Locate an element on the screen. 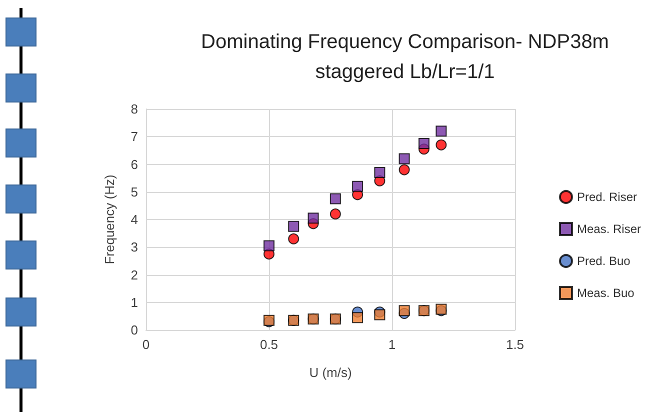  chart-title: Dominating Frequency Comparison- NDP38m staggered Lb/Lr=1/1 is located at coordinates (405, 57).